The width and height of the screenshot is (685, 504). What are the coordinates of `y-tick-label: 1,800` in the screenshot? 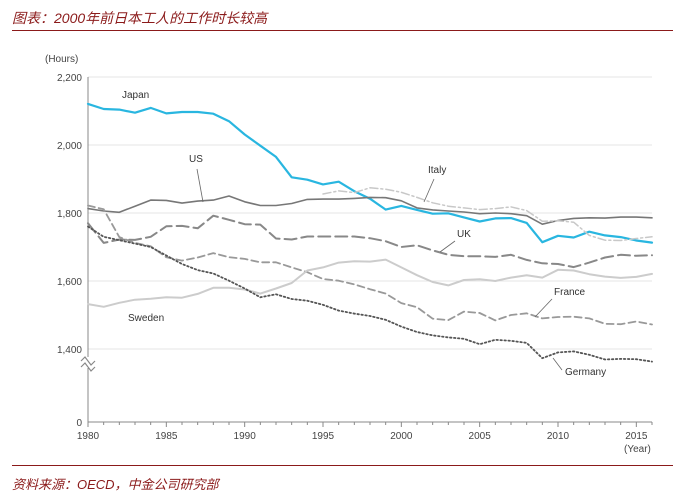 It's located at (69, 214).